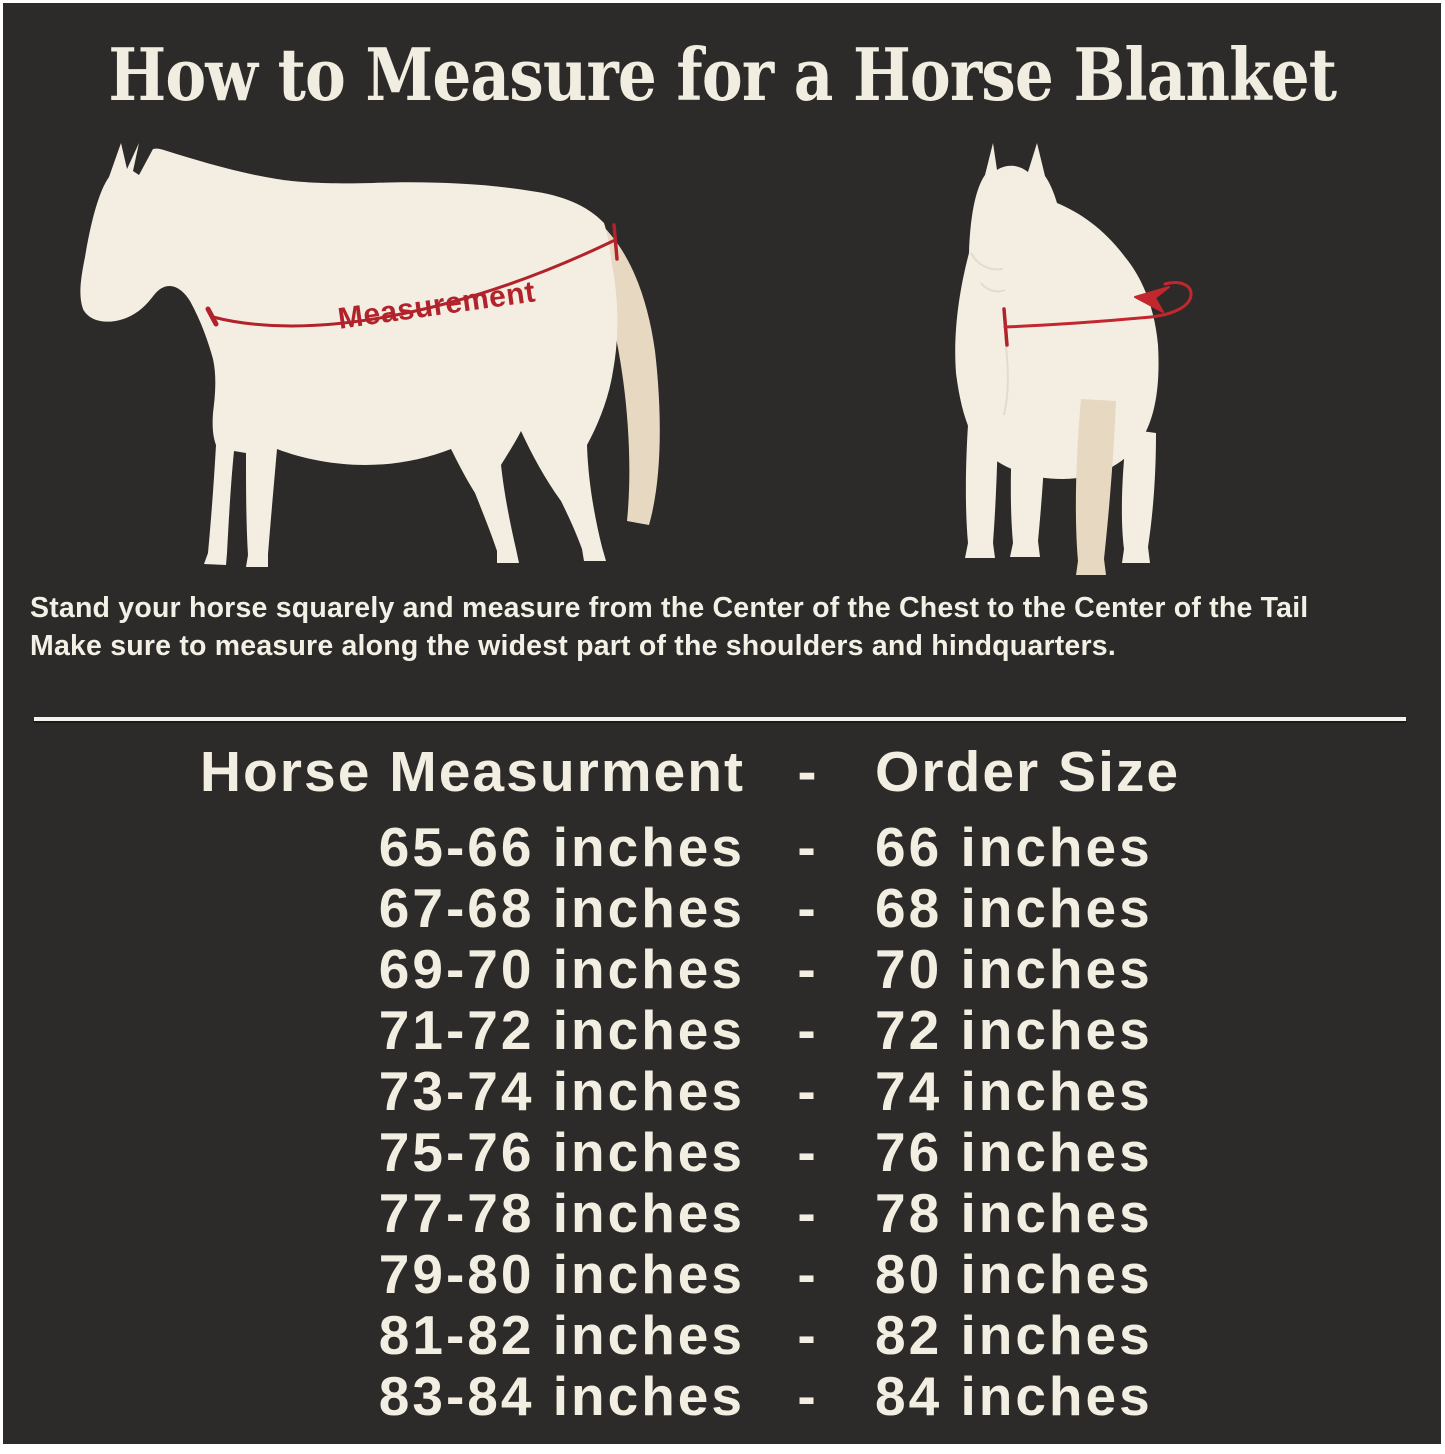 This screenshot has height=1454, width=1445. I want to click on horse-body, so click(349, 355).